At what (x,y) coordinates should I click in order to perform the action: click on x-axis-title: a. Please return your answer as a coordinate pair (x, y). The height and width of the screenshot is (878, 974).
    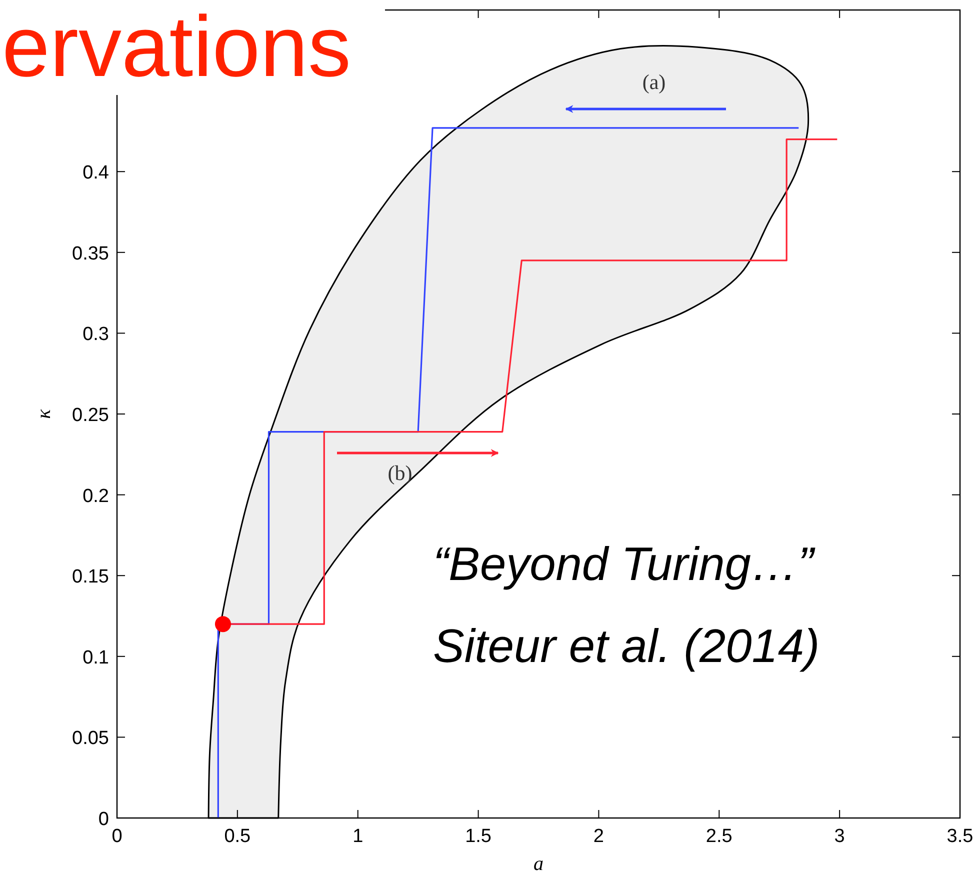
    Looking at the image, I should click on (539, 864).